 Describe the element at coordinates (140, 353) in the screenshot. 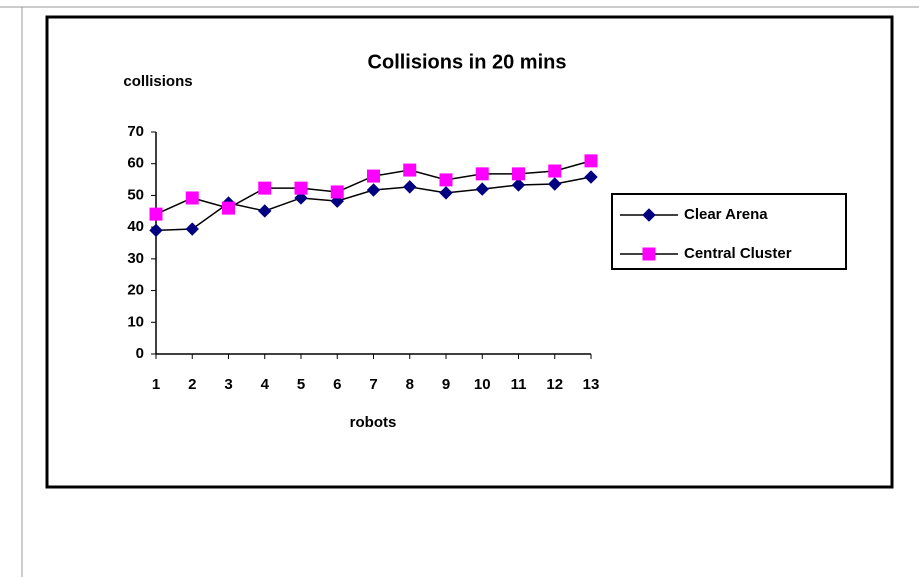

I see `y-tick-label: 0` at that location.